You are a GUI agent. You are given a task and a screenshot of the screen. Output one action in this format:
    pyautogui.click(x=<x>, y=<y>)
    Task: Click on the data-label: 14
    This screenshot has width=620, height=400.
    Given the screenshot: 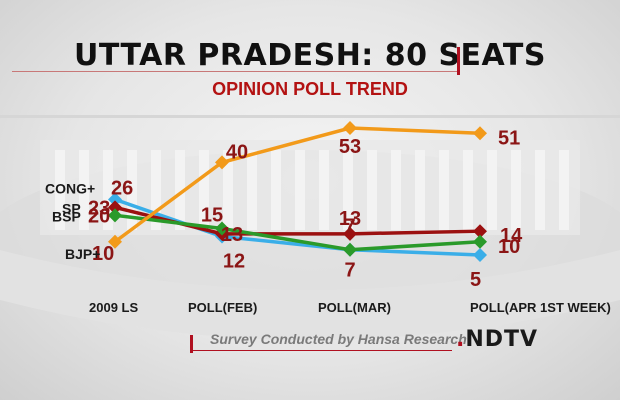 What is the action you would take?
    pyautogui.click(x=511, y=236)
    